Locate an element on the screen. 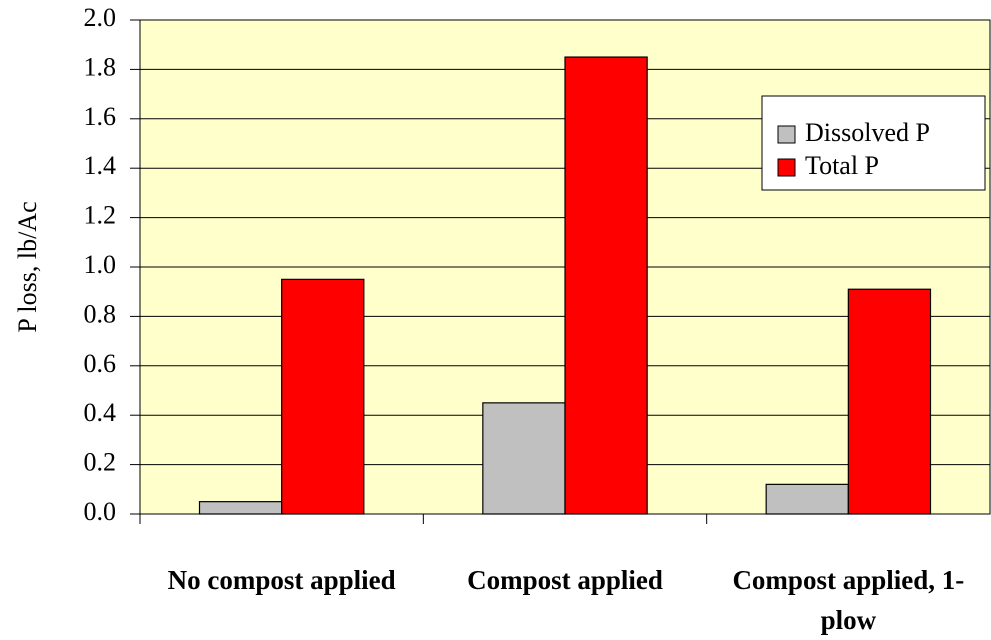 The height and width of the screenshot is (640, 991). x-tick-label: Compost applied is located at coordinates (565, 580).